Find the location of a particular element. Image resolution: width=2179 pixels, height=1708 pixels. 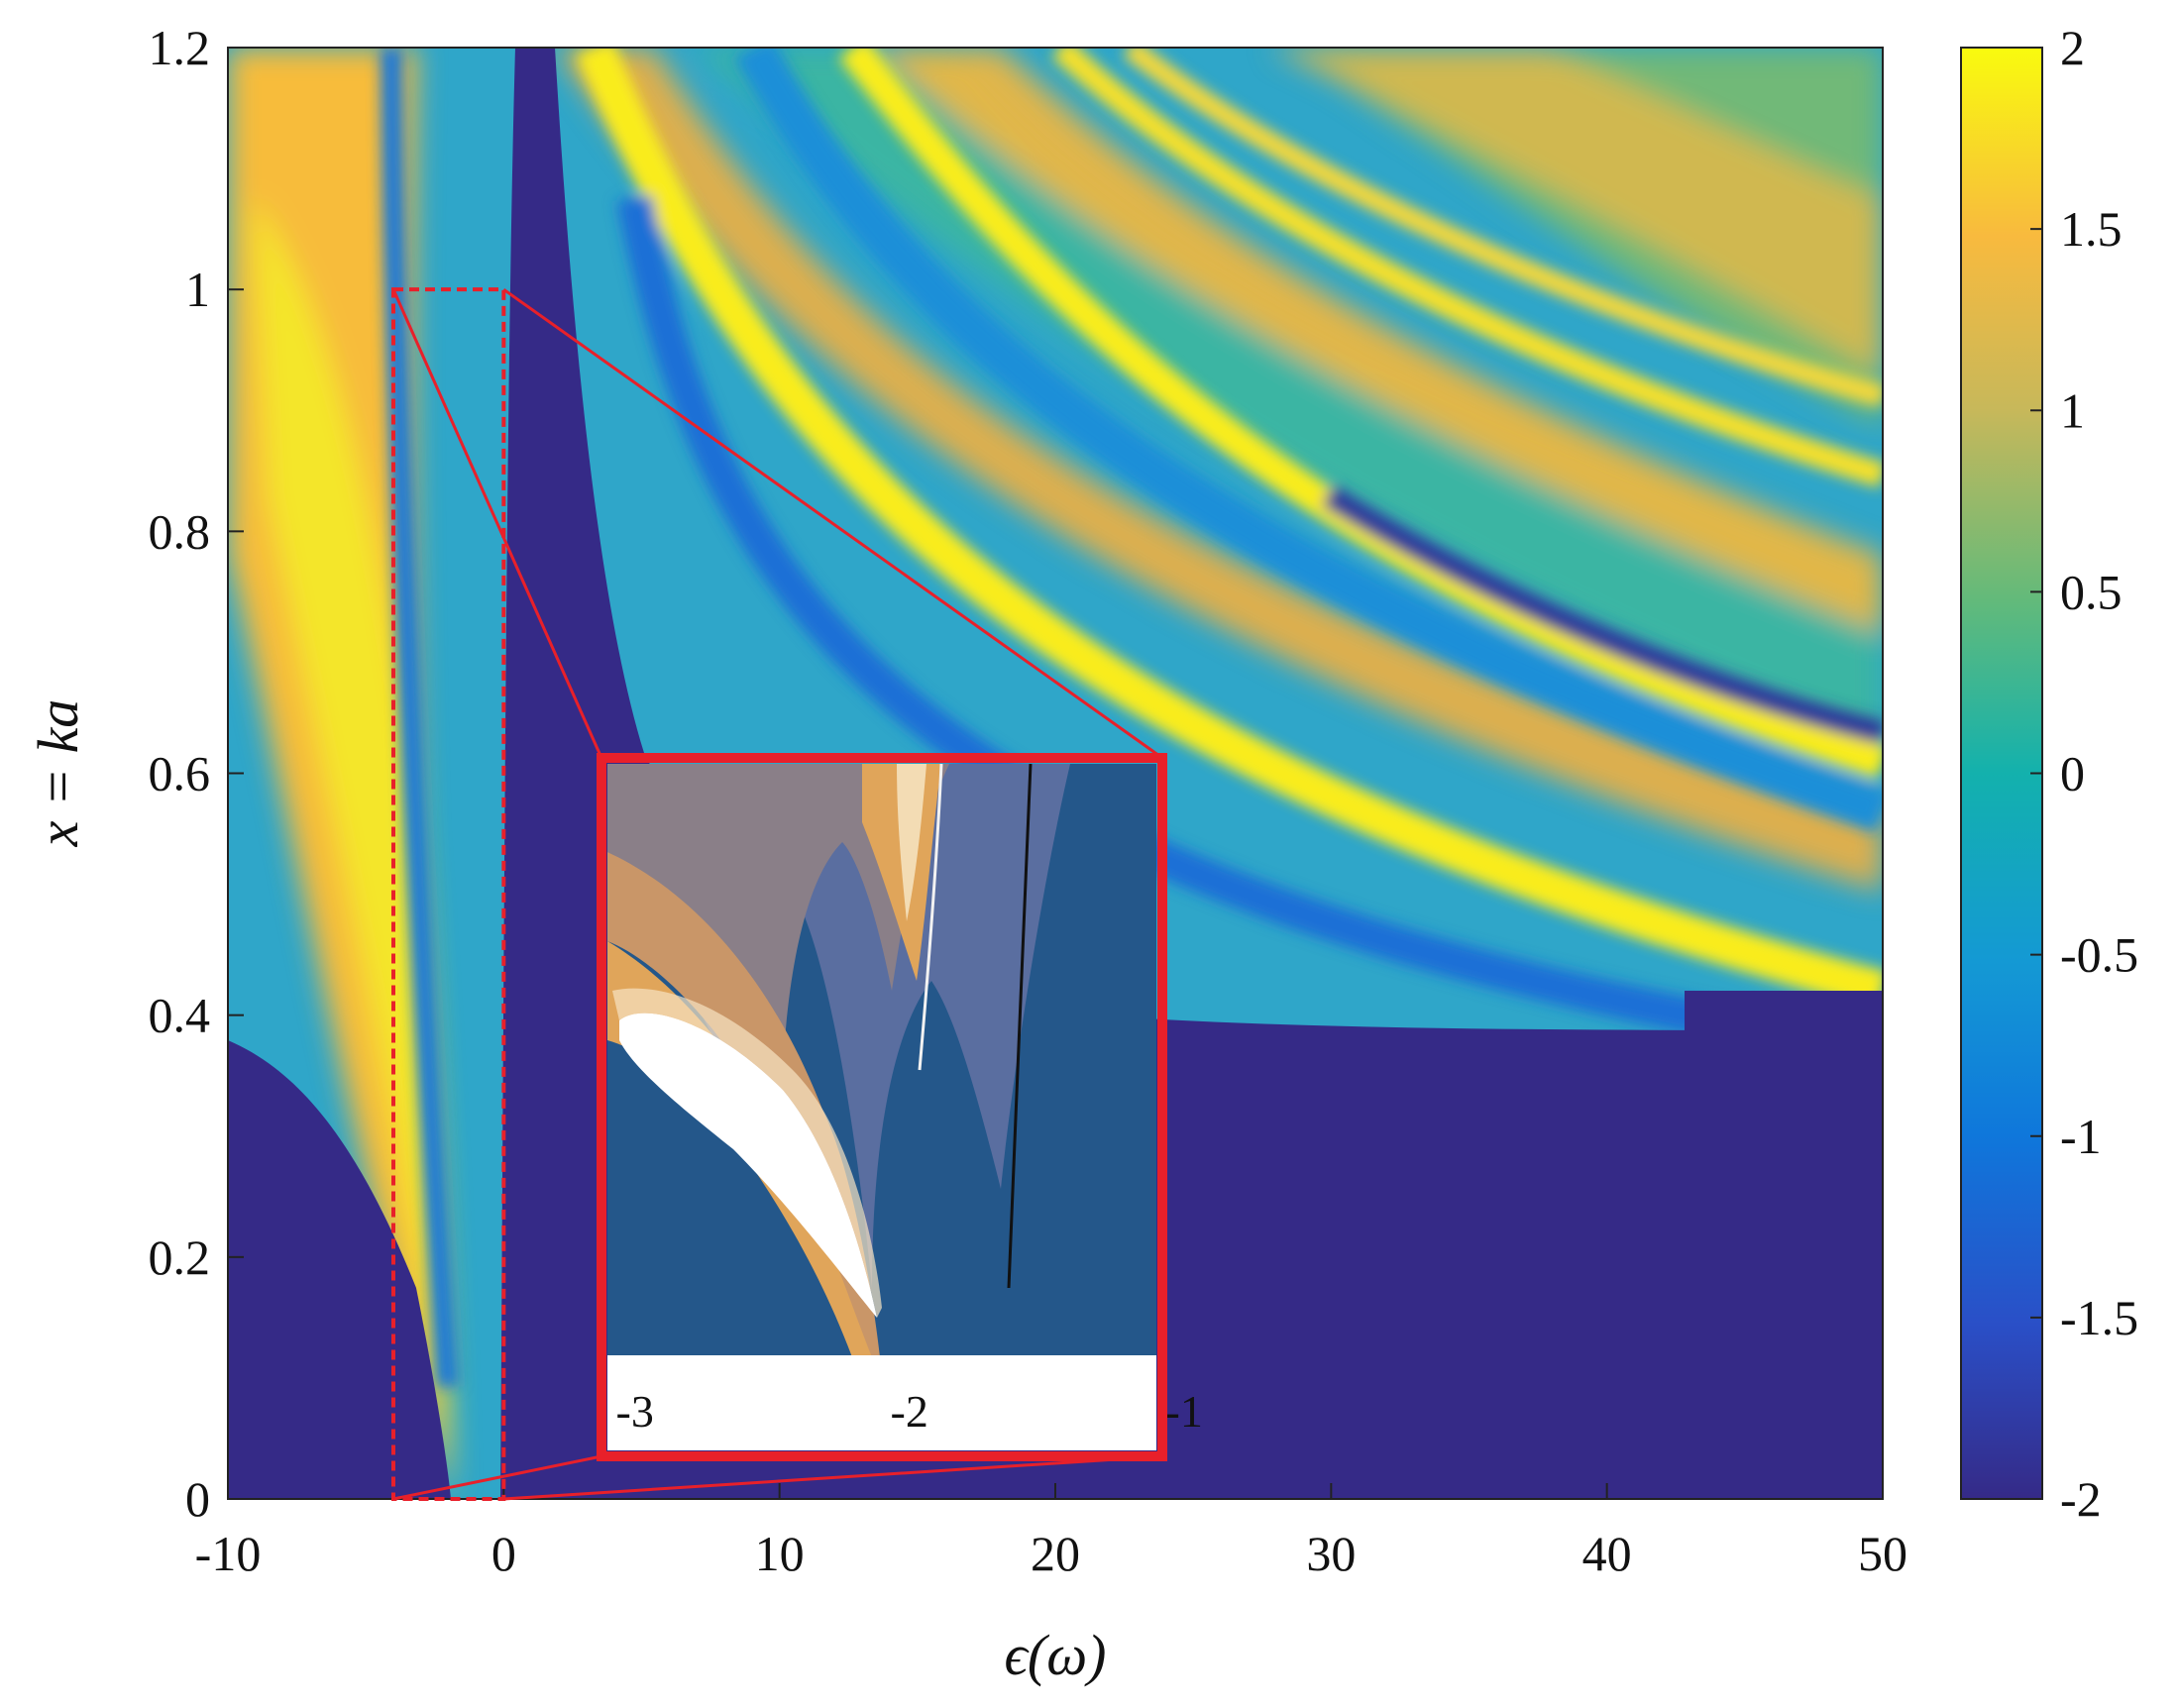

colorbar-tick-label: -1 is located at coordinates (2081, 1136).